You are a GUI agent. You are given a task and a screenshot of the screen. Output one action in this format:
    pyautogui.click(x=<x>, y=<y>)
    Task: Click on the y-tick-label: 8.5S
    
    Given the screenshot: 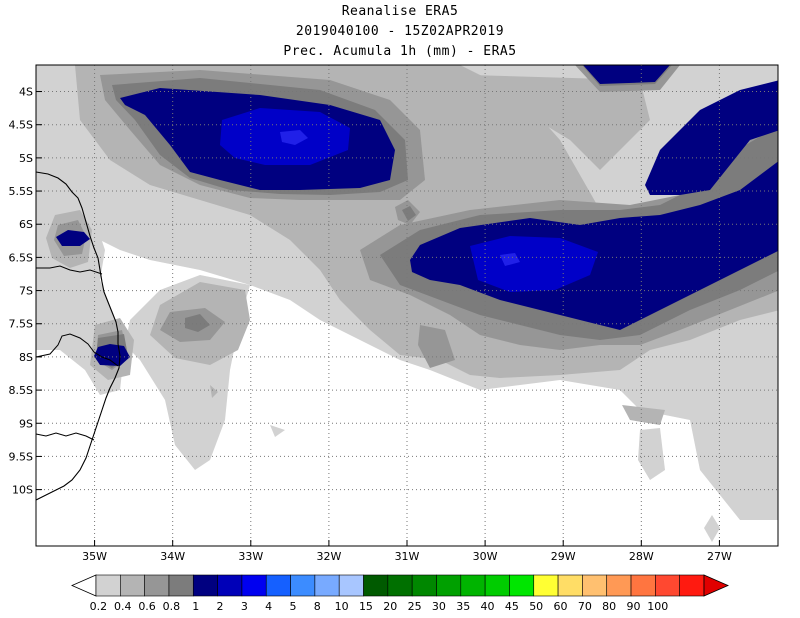 What is the action you would take?
    pyautogui.click(x=21, y=390)
    